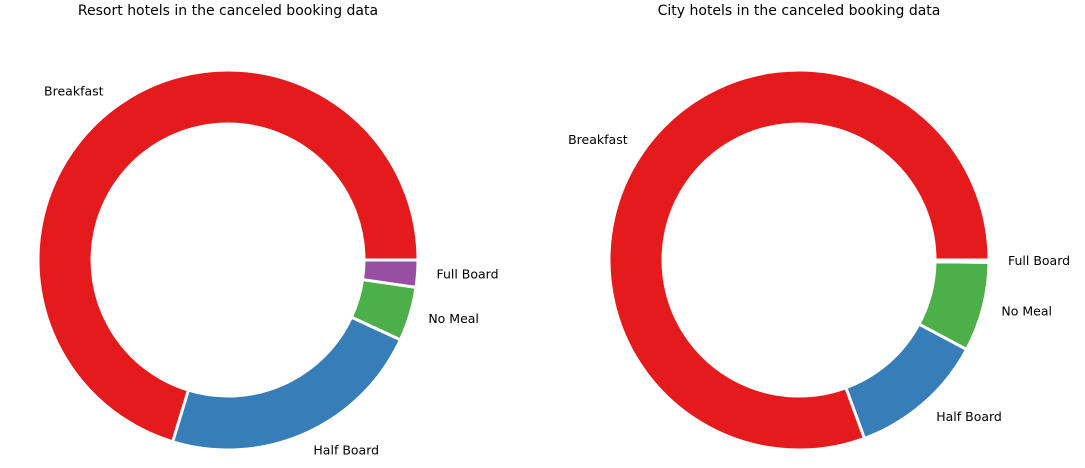 This screenshot has width=1085, height=468. I want to click on slice-half-board, so click(286, 383).